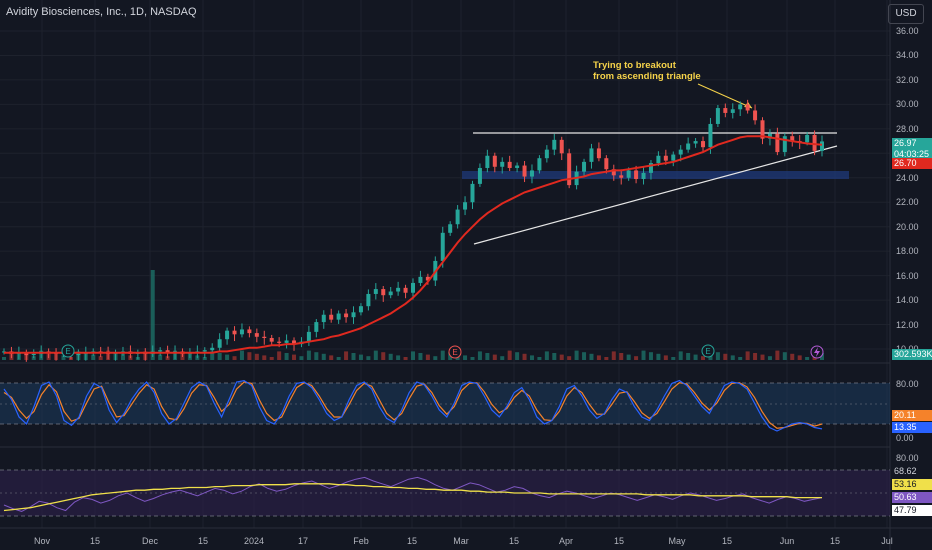 The height and width of the screenshot is (550, 932). I want to click on stoch-tick: 80.00, so click(907, 384).